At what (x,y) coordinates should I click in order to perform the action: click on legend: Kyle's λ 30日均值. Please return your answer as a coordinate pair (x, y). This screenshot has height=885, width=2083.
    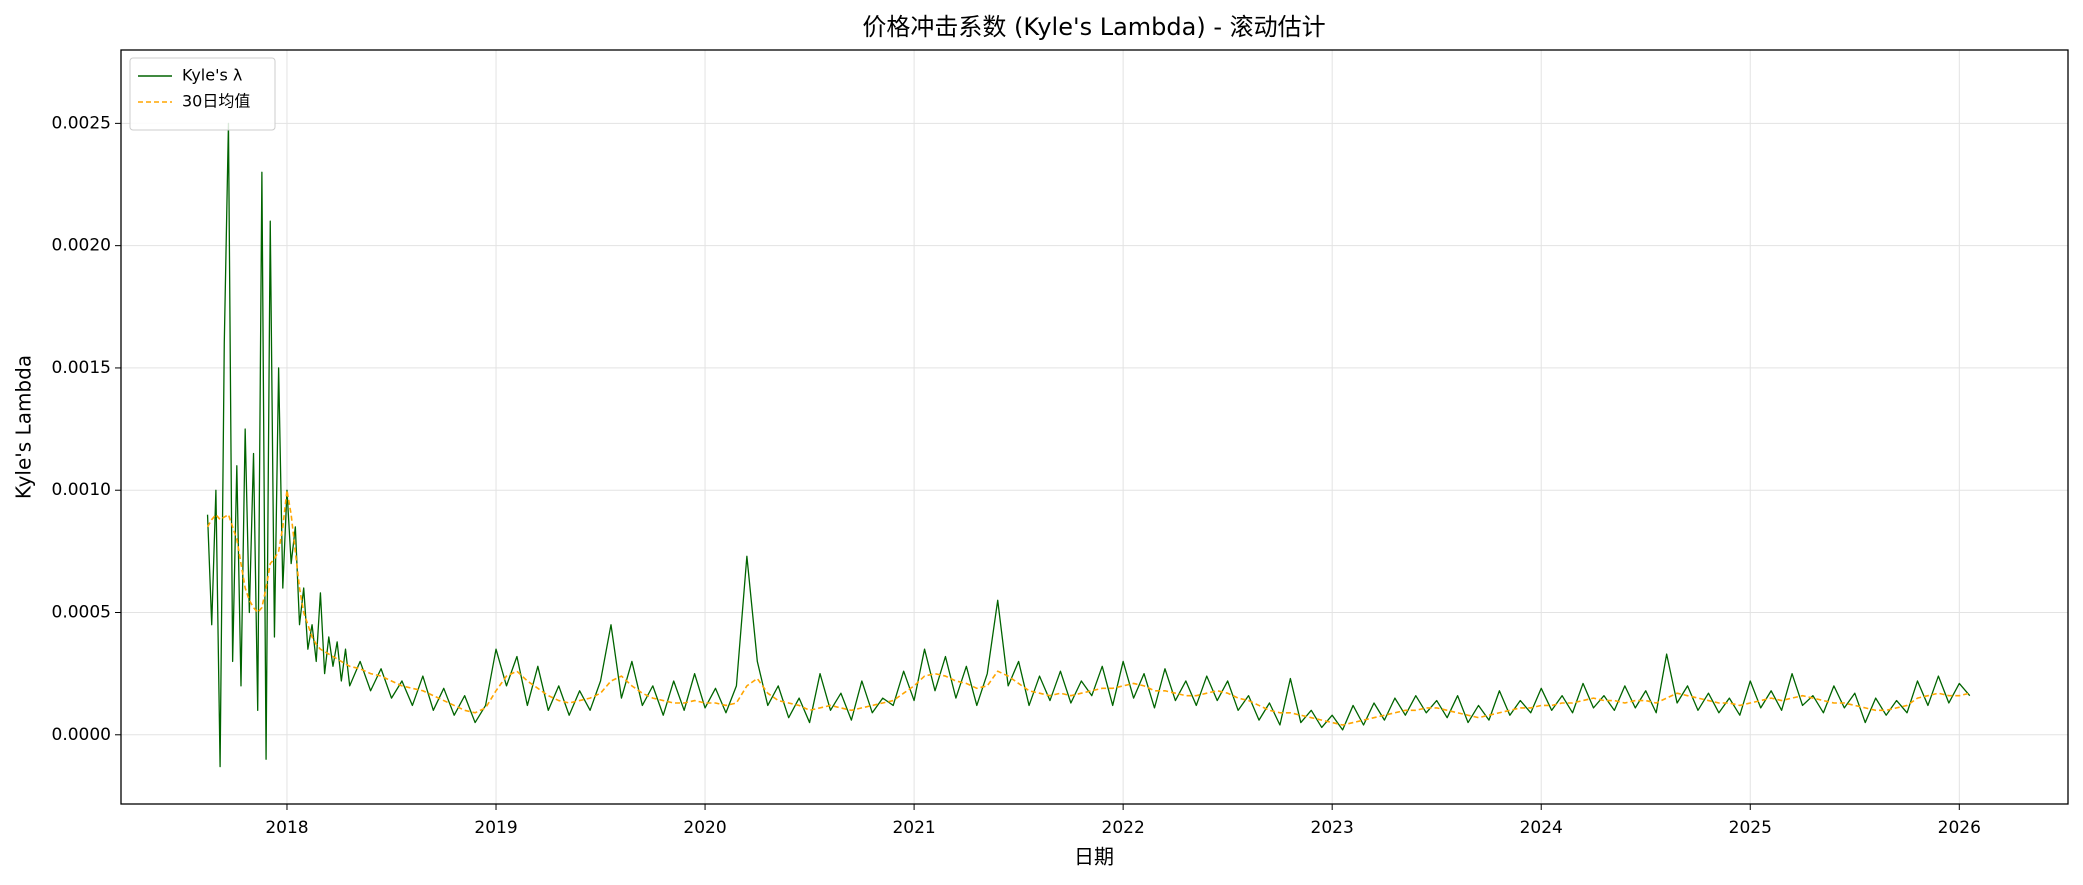
    Looking at the image, I should click on (202, 94).